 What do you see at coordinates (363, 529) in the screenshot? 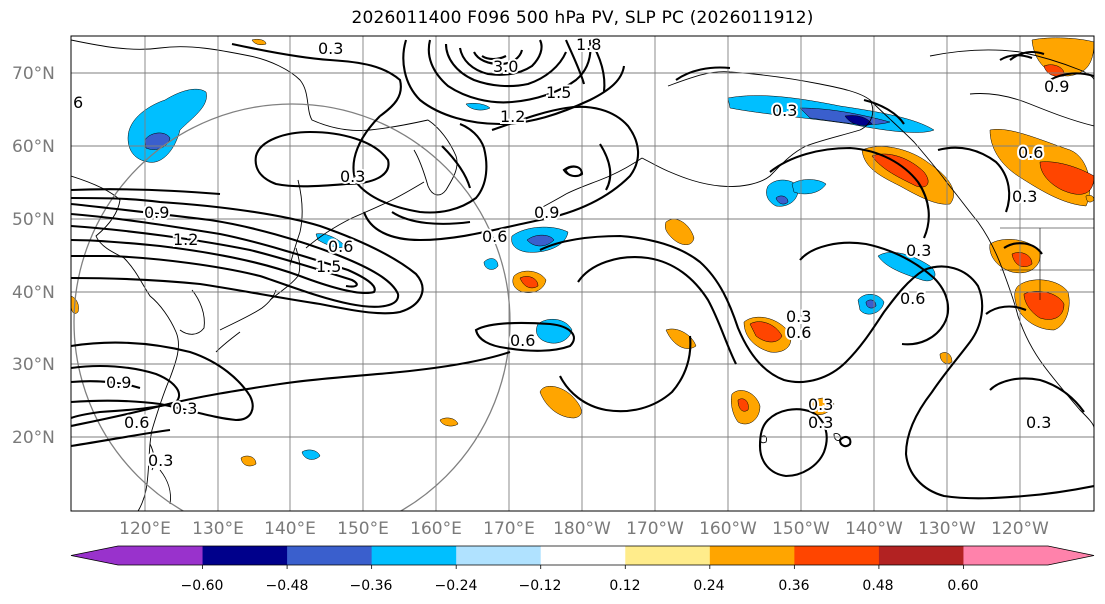
I see `lon-tick-label: 150°E` at bounding box center [363, 529].